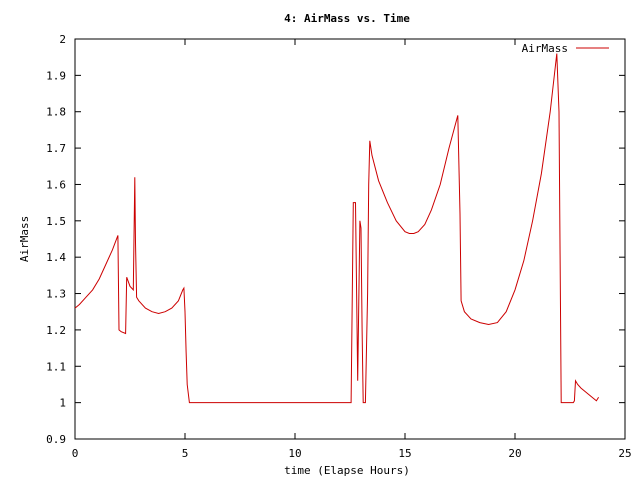  I want to click on y-tick-label: 1.5, so click(56, 221).